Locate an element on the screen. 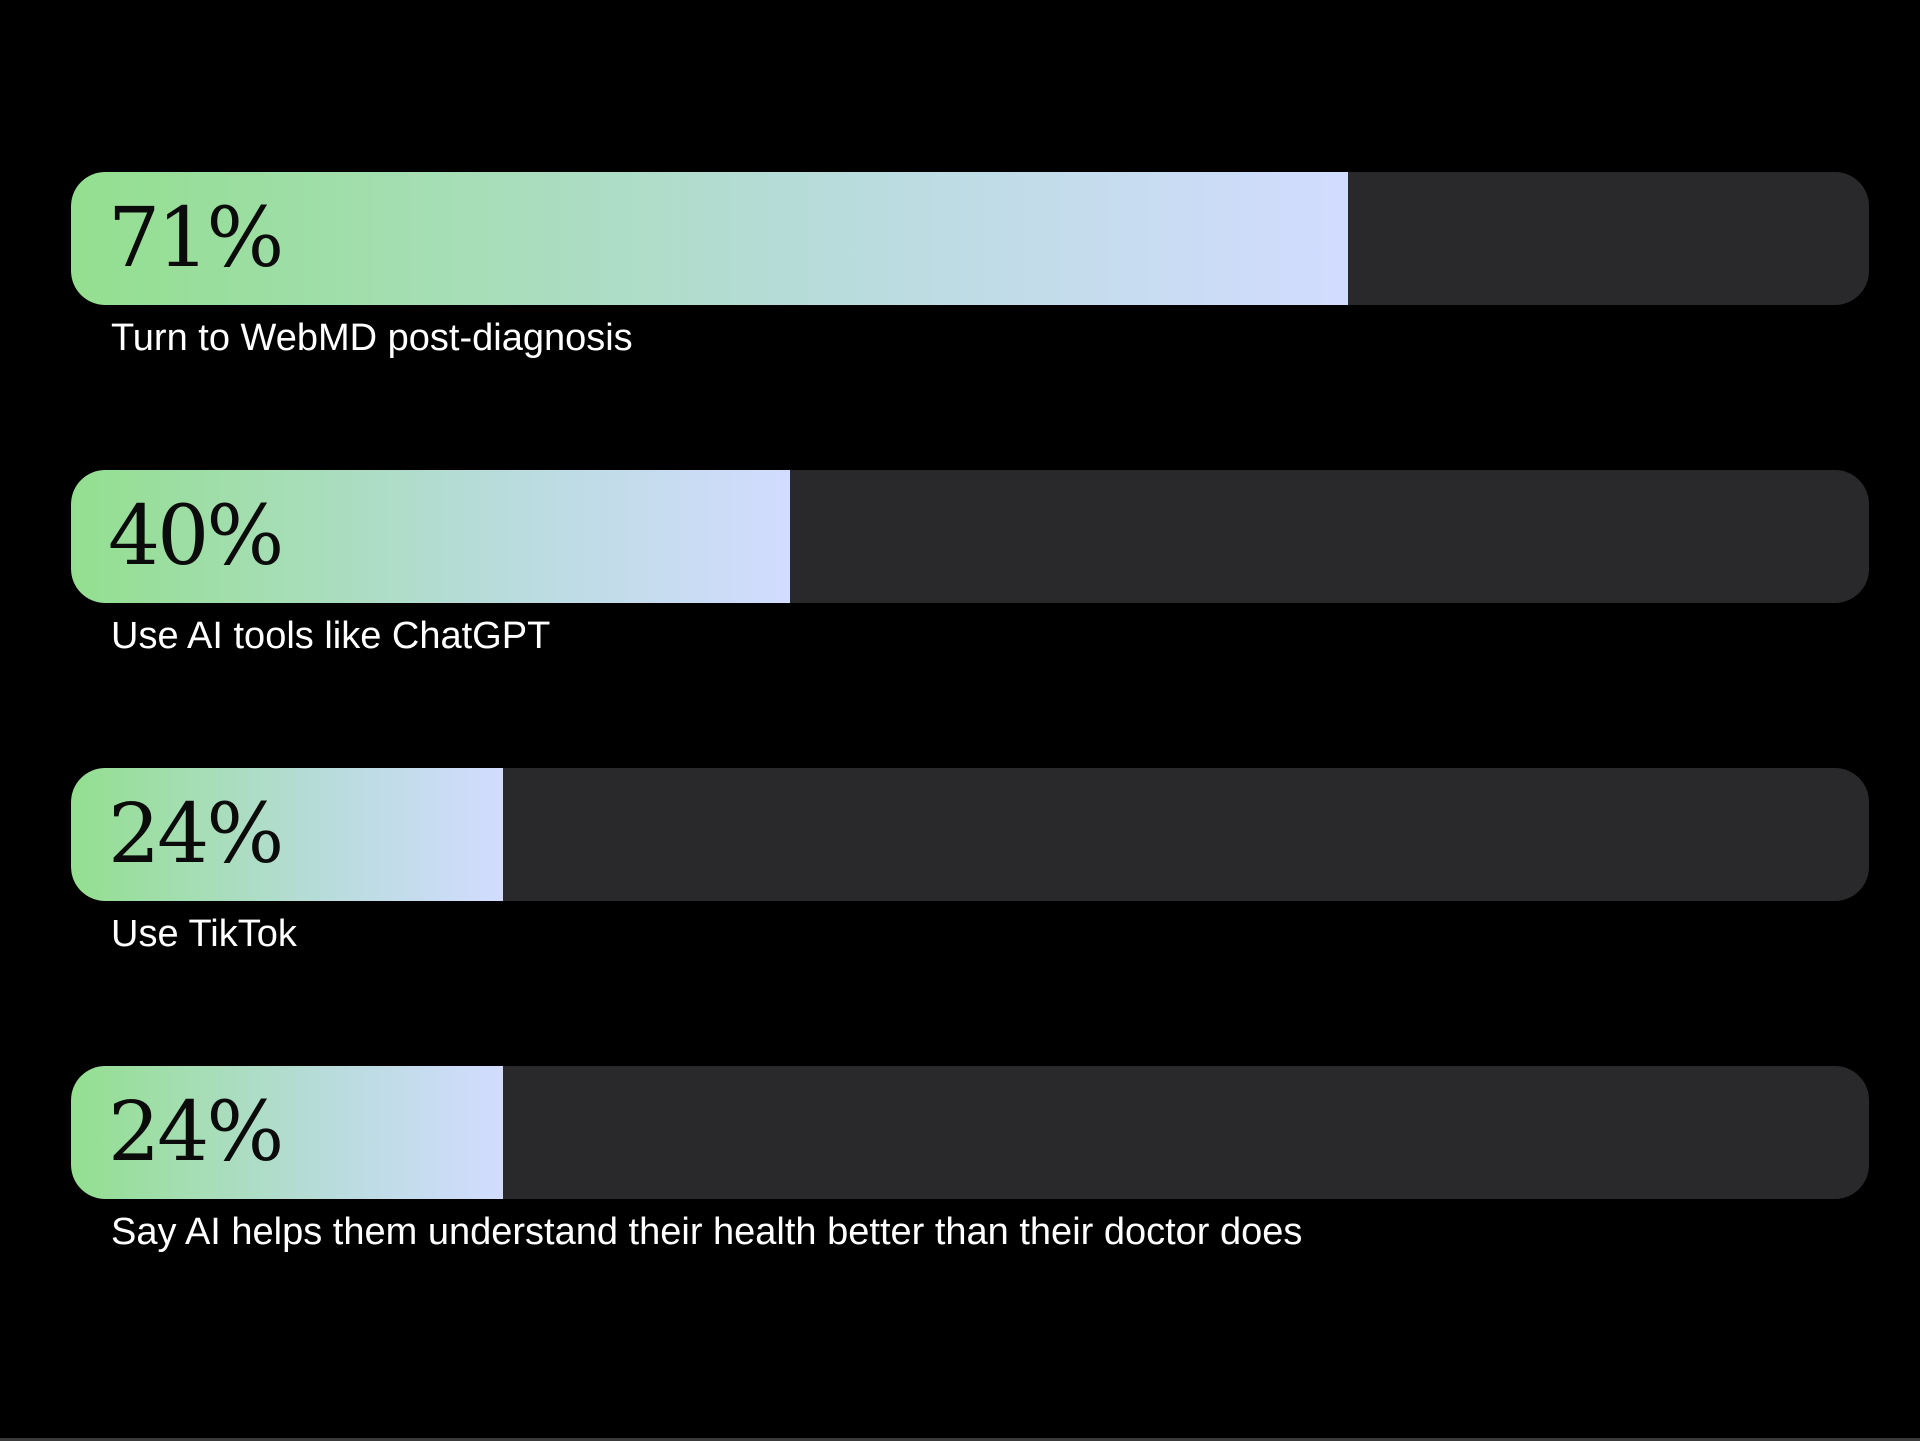 This screenshot has width=1920, height=1441. bar-value-label: 40% is located at coordinates (196, 536).